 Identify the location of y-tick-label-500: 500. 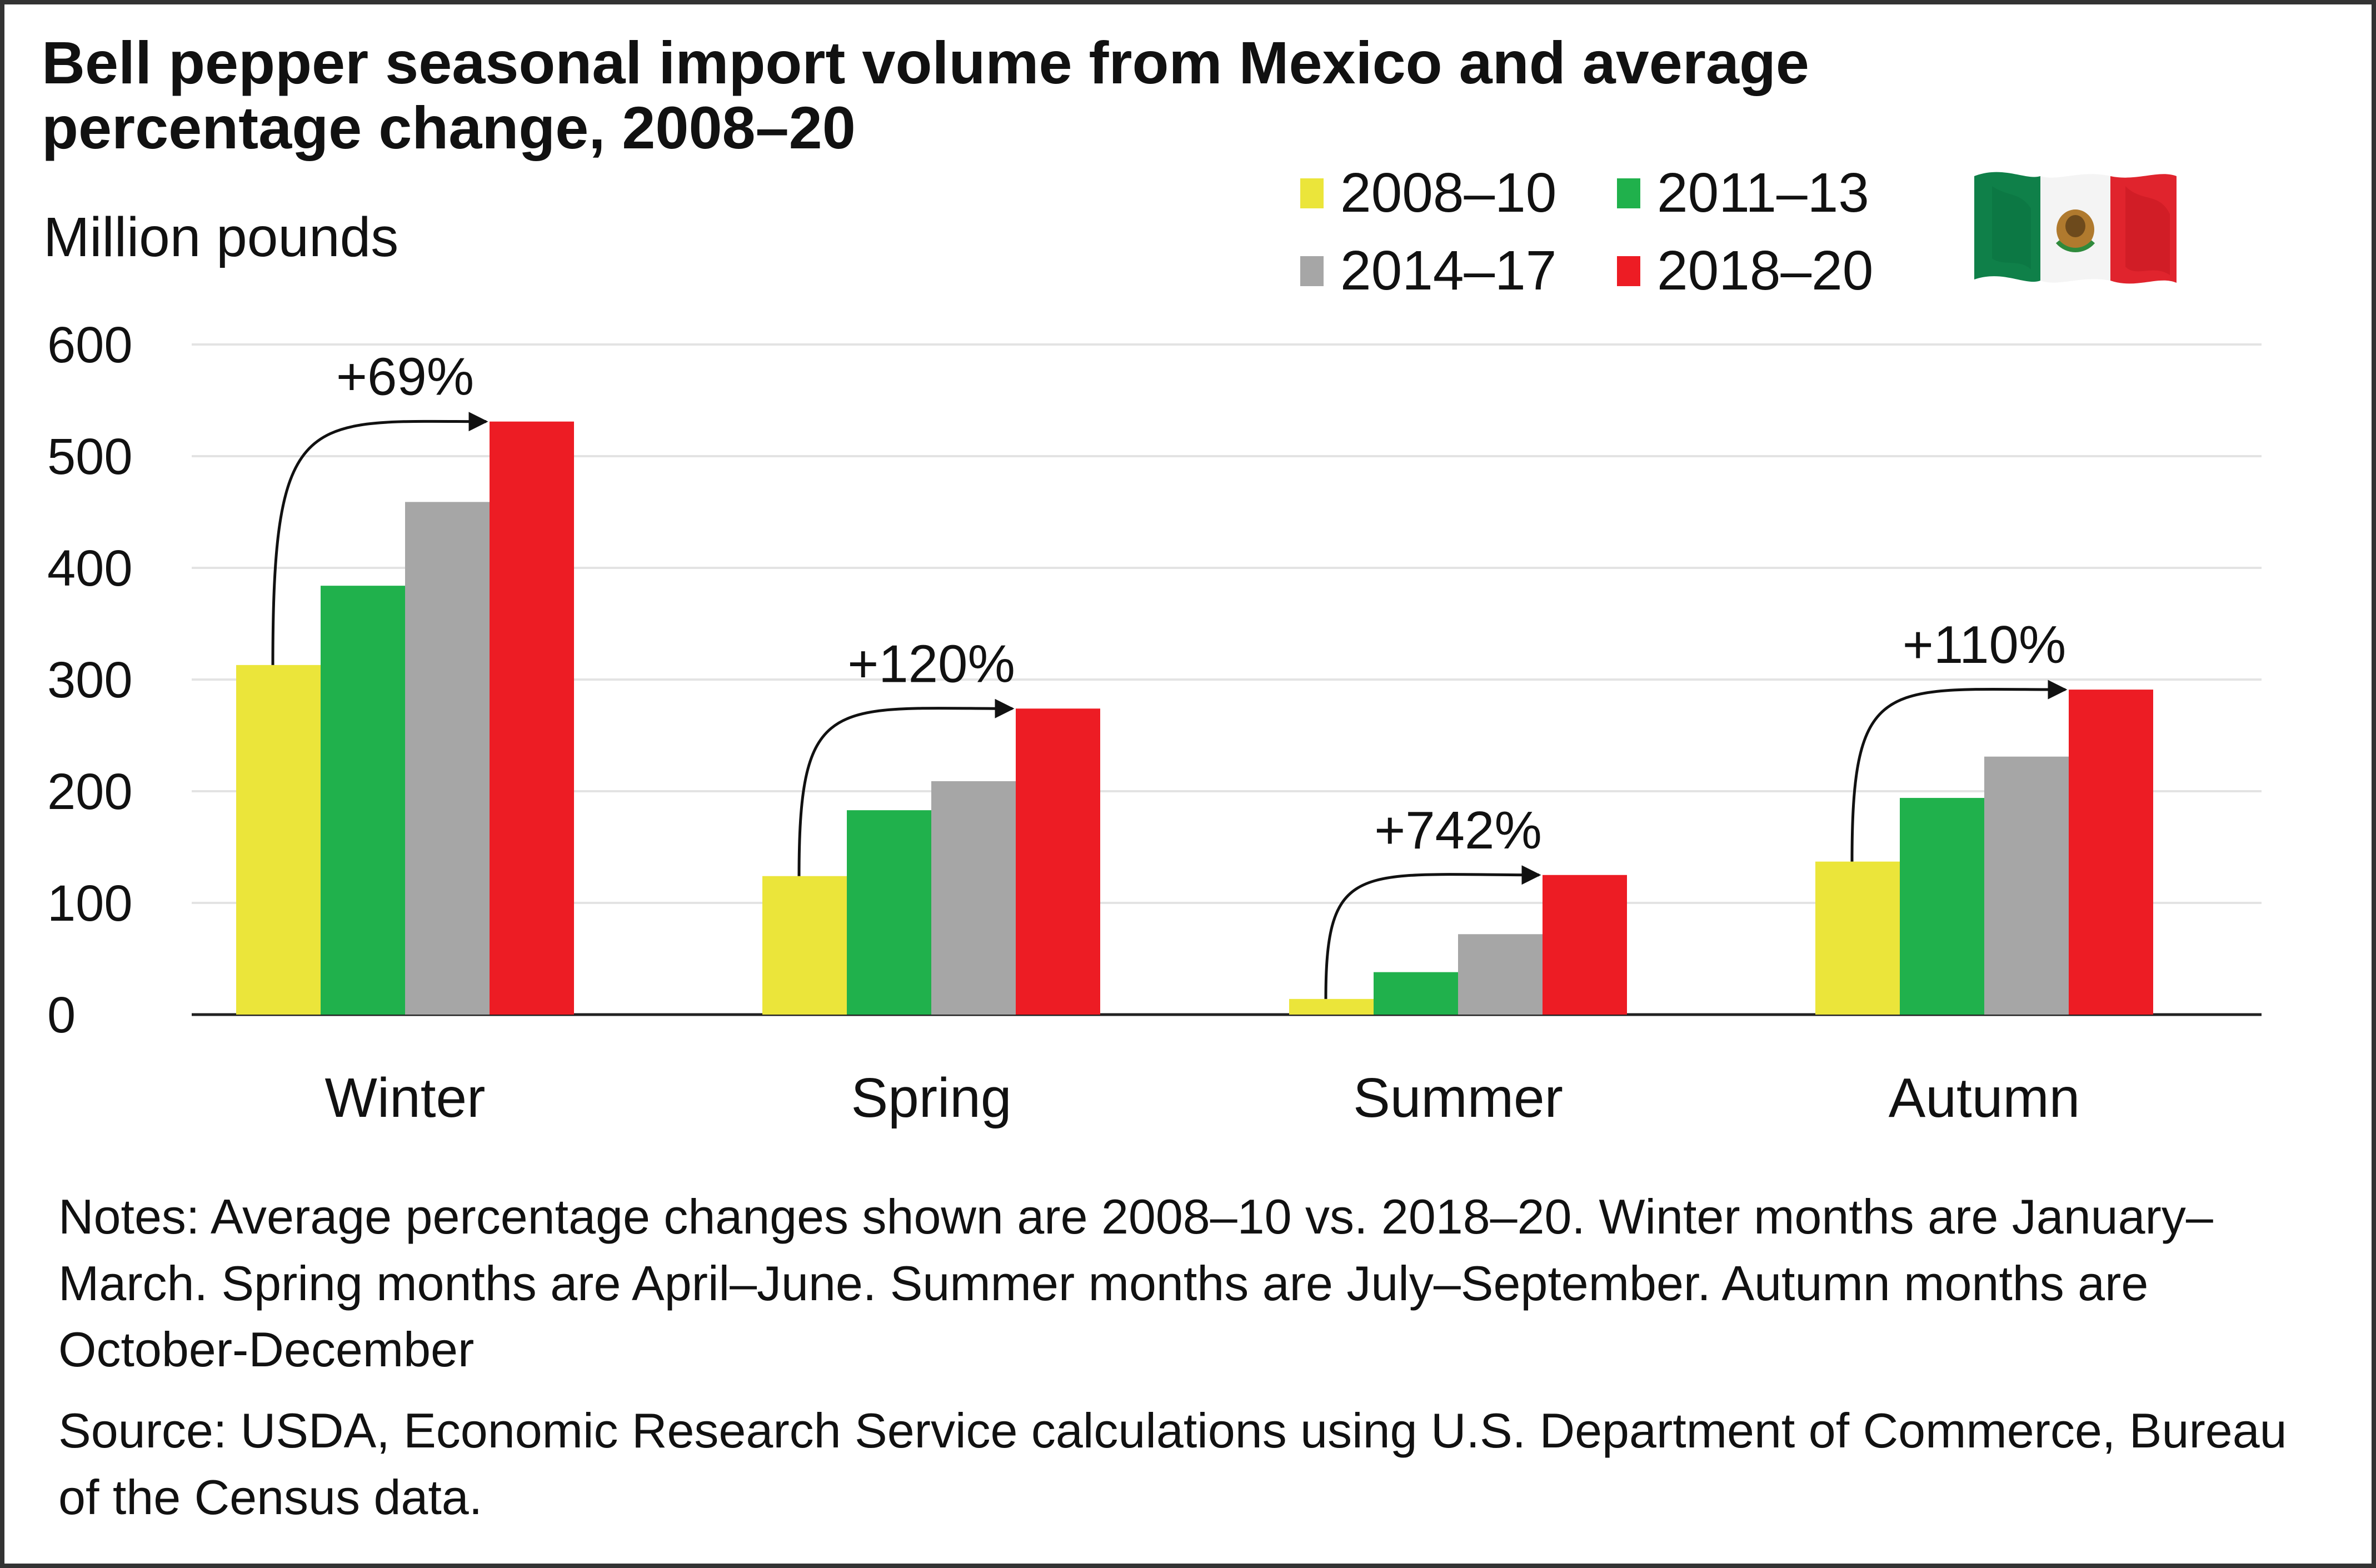
(90, 456).